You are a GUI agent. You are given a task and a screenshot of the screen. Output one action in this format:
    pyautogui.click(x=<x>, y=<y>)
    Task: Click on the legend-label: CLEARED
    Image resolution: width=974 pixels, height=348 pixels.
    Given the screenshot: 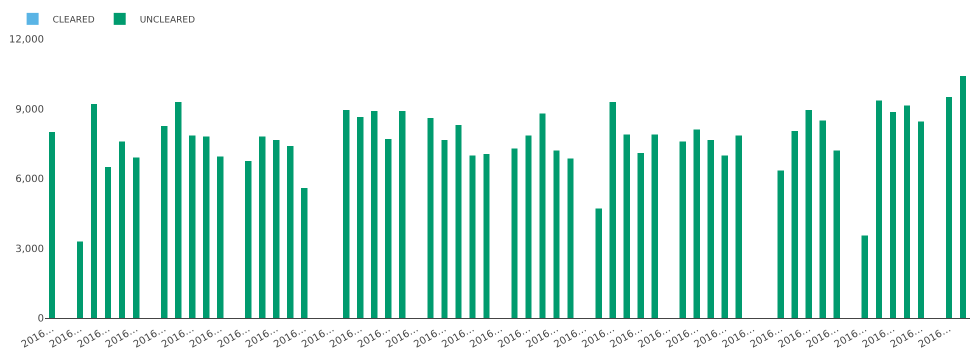 What is the action you would take?
    pyautogui.click(x=73, y=20)
    